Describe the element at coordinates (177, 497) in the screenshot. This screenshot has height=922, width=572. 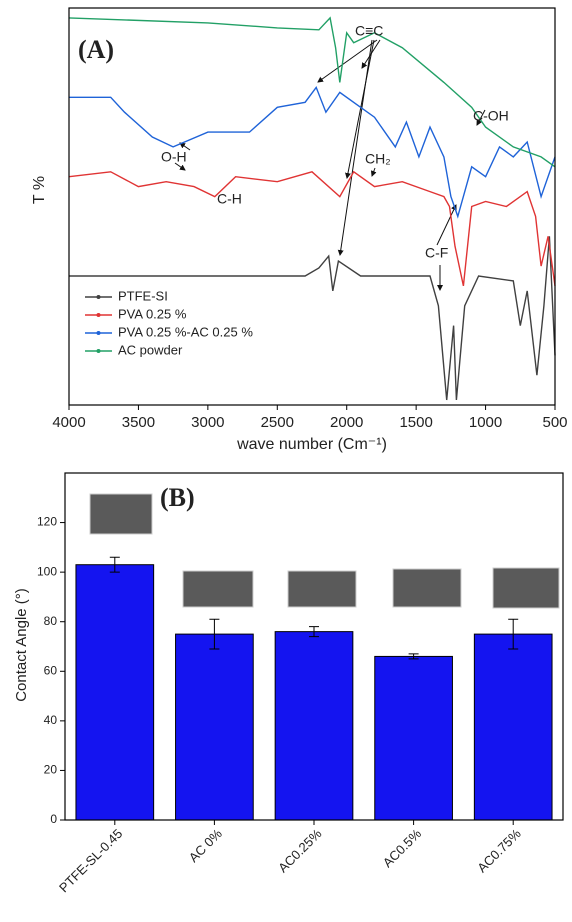
I see `chart-title: (B)` at that location.